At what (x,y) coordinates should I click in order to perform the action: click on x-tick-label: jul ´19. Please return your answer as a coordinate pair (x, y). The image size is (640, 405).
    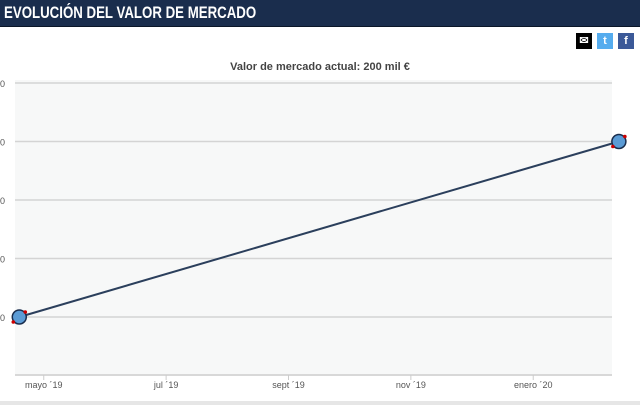
    Looking at the image, I should click on (166, 385).